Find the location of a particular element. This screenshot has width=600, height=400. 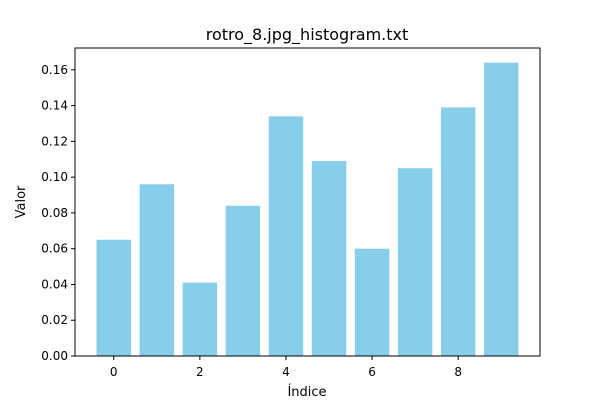

y-tick-label: 0.12 is located at coordinates (54, 141).